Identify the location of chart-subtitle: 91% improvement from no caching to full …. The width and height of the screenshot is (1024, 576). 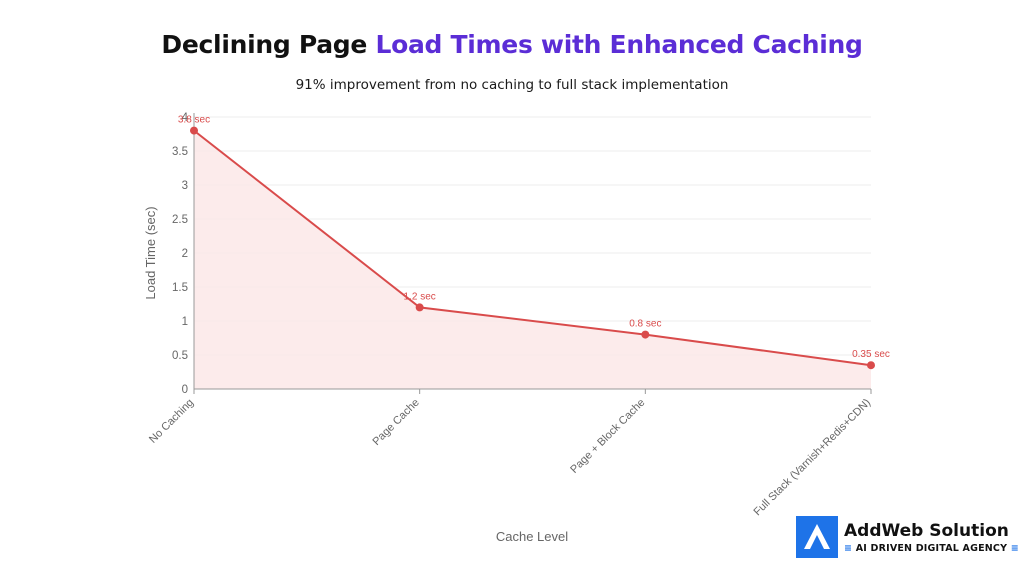
(512, 85).